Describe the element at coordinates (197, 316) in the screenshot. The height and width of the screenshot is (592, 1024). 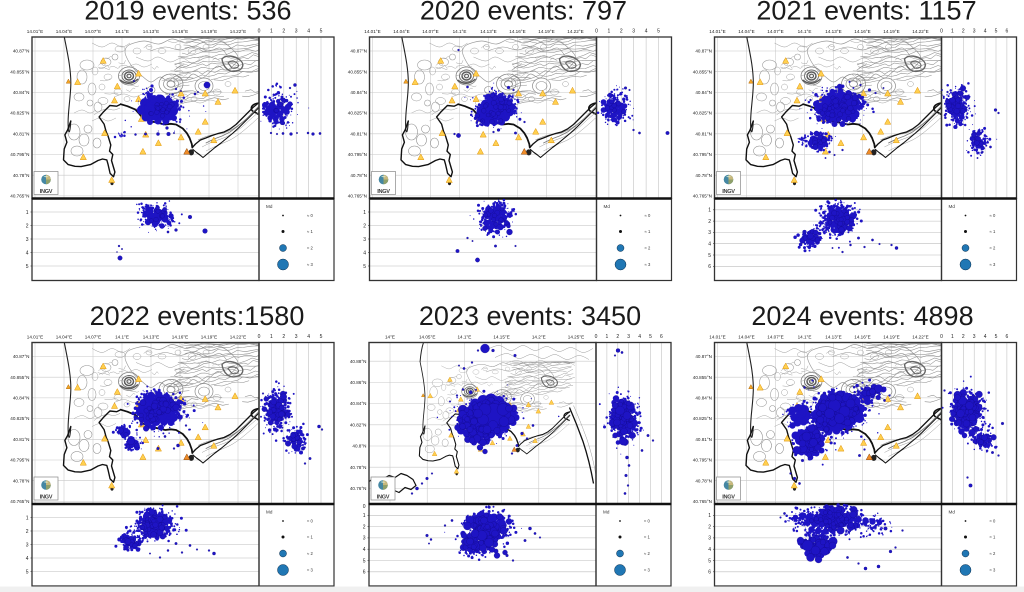
I see `svg-text: 2022 events:1580` at that location.